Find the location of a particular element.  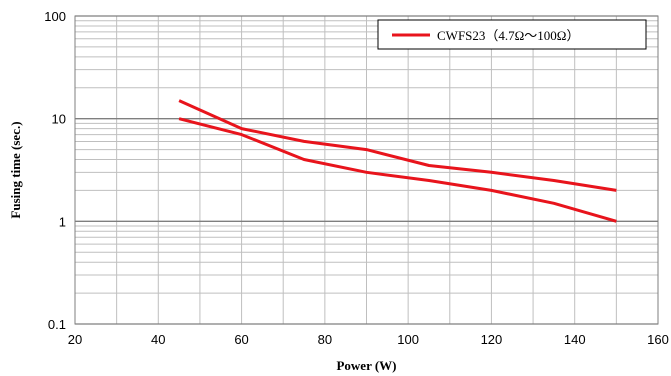

legend: CWFS23（4.7Ω〜100Ω） is located at coordinates (512, 34).